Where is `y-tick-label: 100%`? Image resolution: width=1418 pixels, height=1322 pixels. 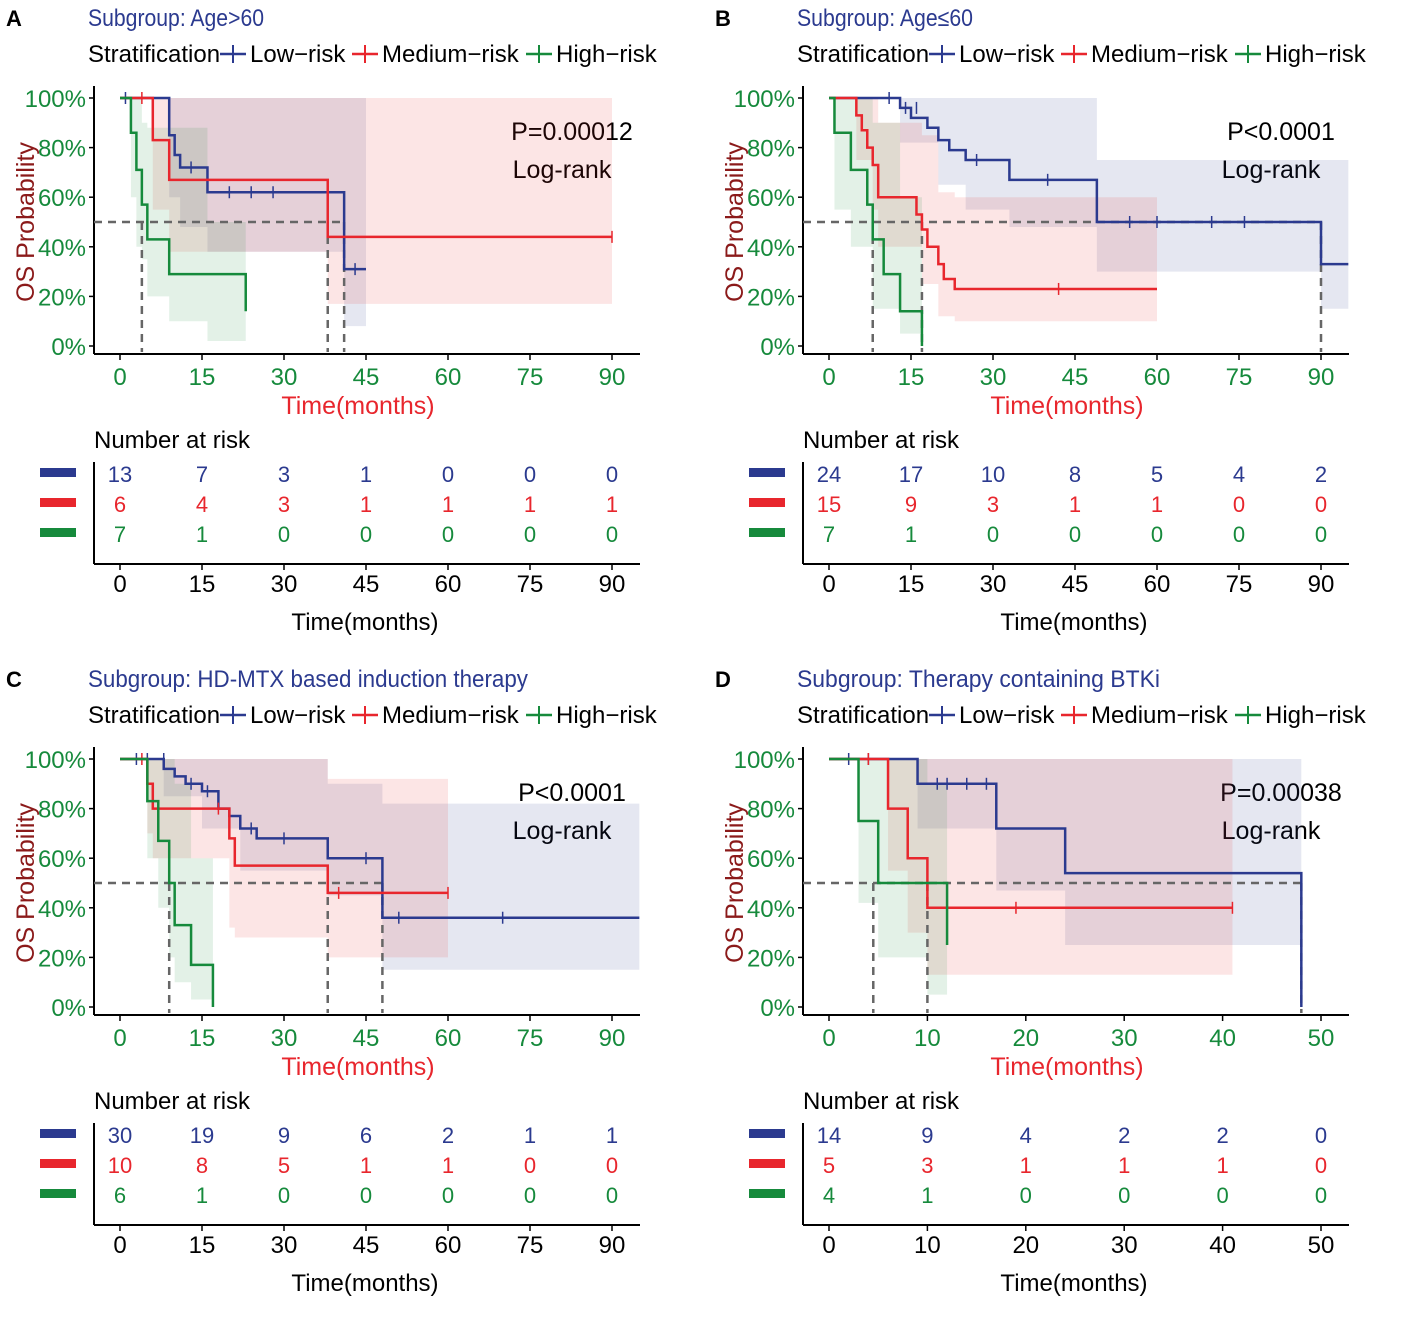 y-tick-label: 100% is located at coordinates (55, 760).